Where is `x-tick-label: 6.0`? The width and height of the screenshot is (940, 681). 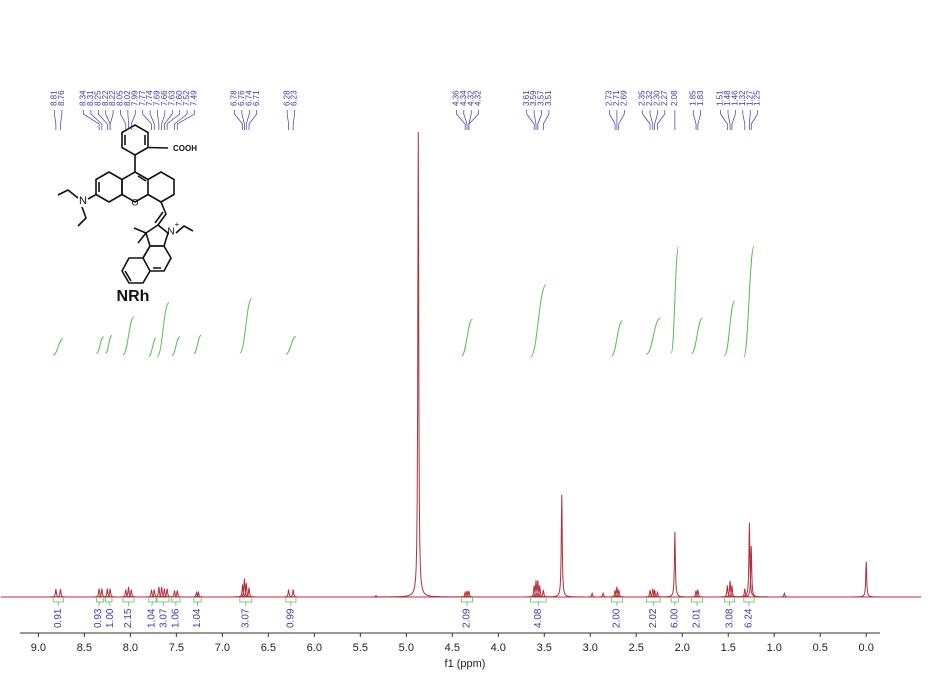 x-tick-label: 6.0 is located at coordinates (314, 648).